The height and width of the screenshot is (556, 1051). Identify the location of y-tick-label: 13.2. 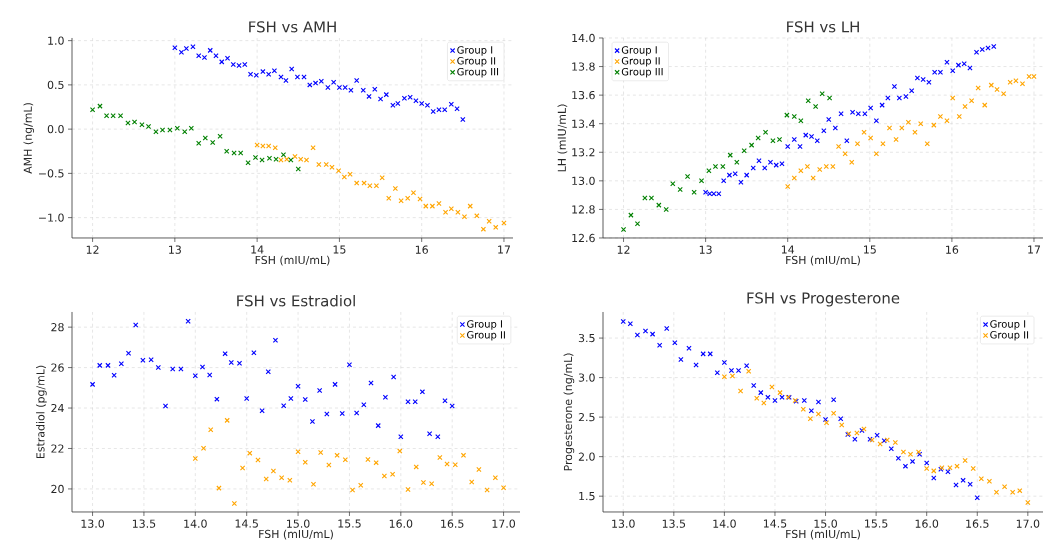
(583, 152).